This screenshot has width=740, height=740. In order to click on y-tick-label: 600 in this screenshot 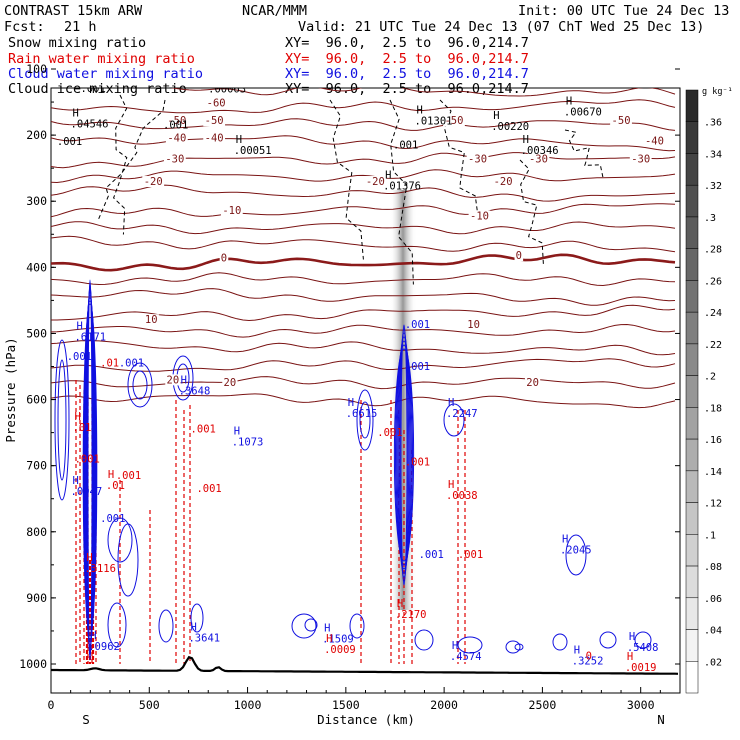, I will do `click(36, 400)`.